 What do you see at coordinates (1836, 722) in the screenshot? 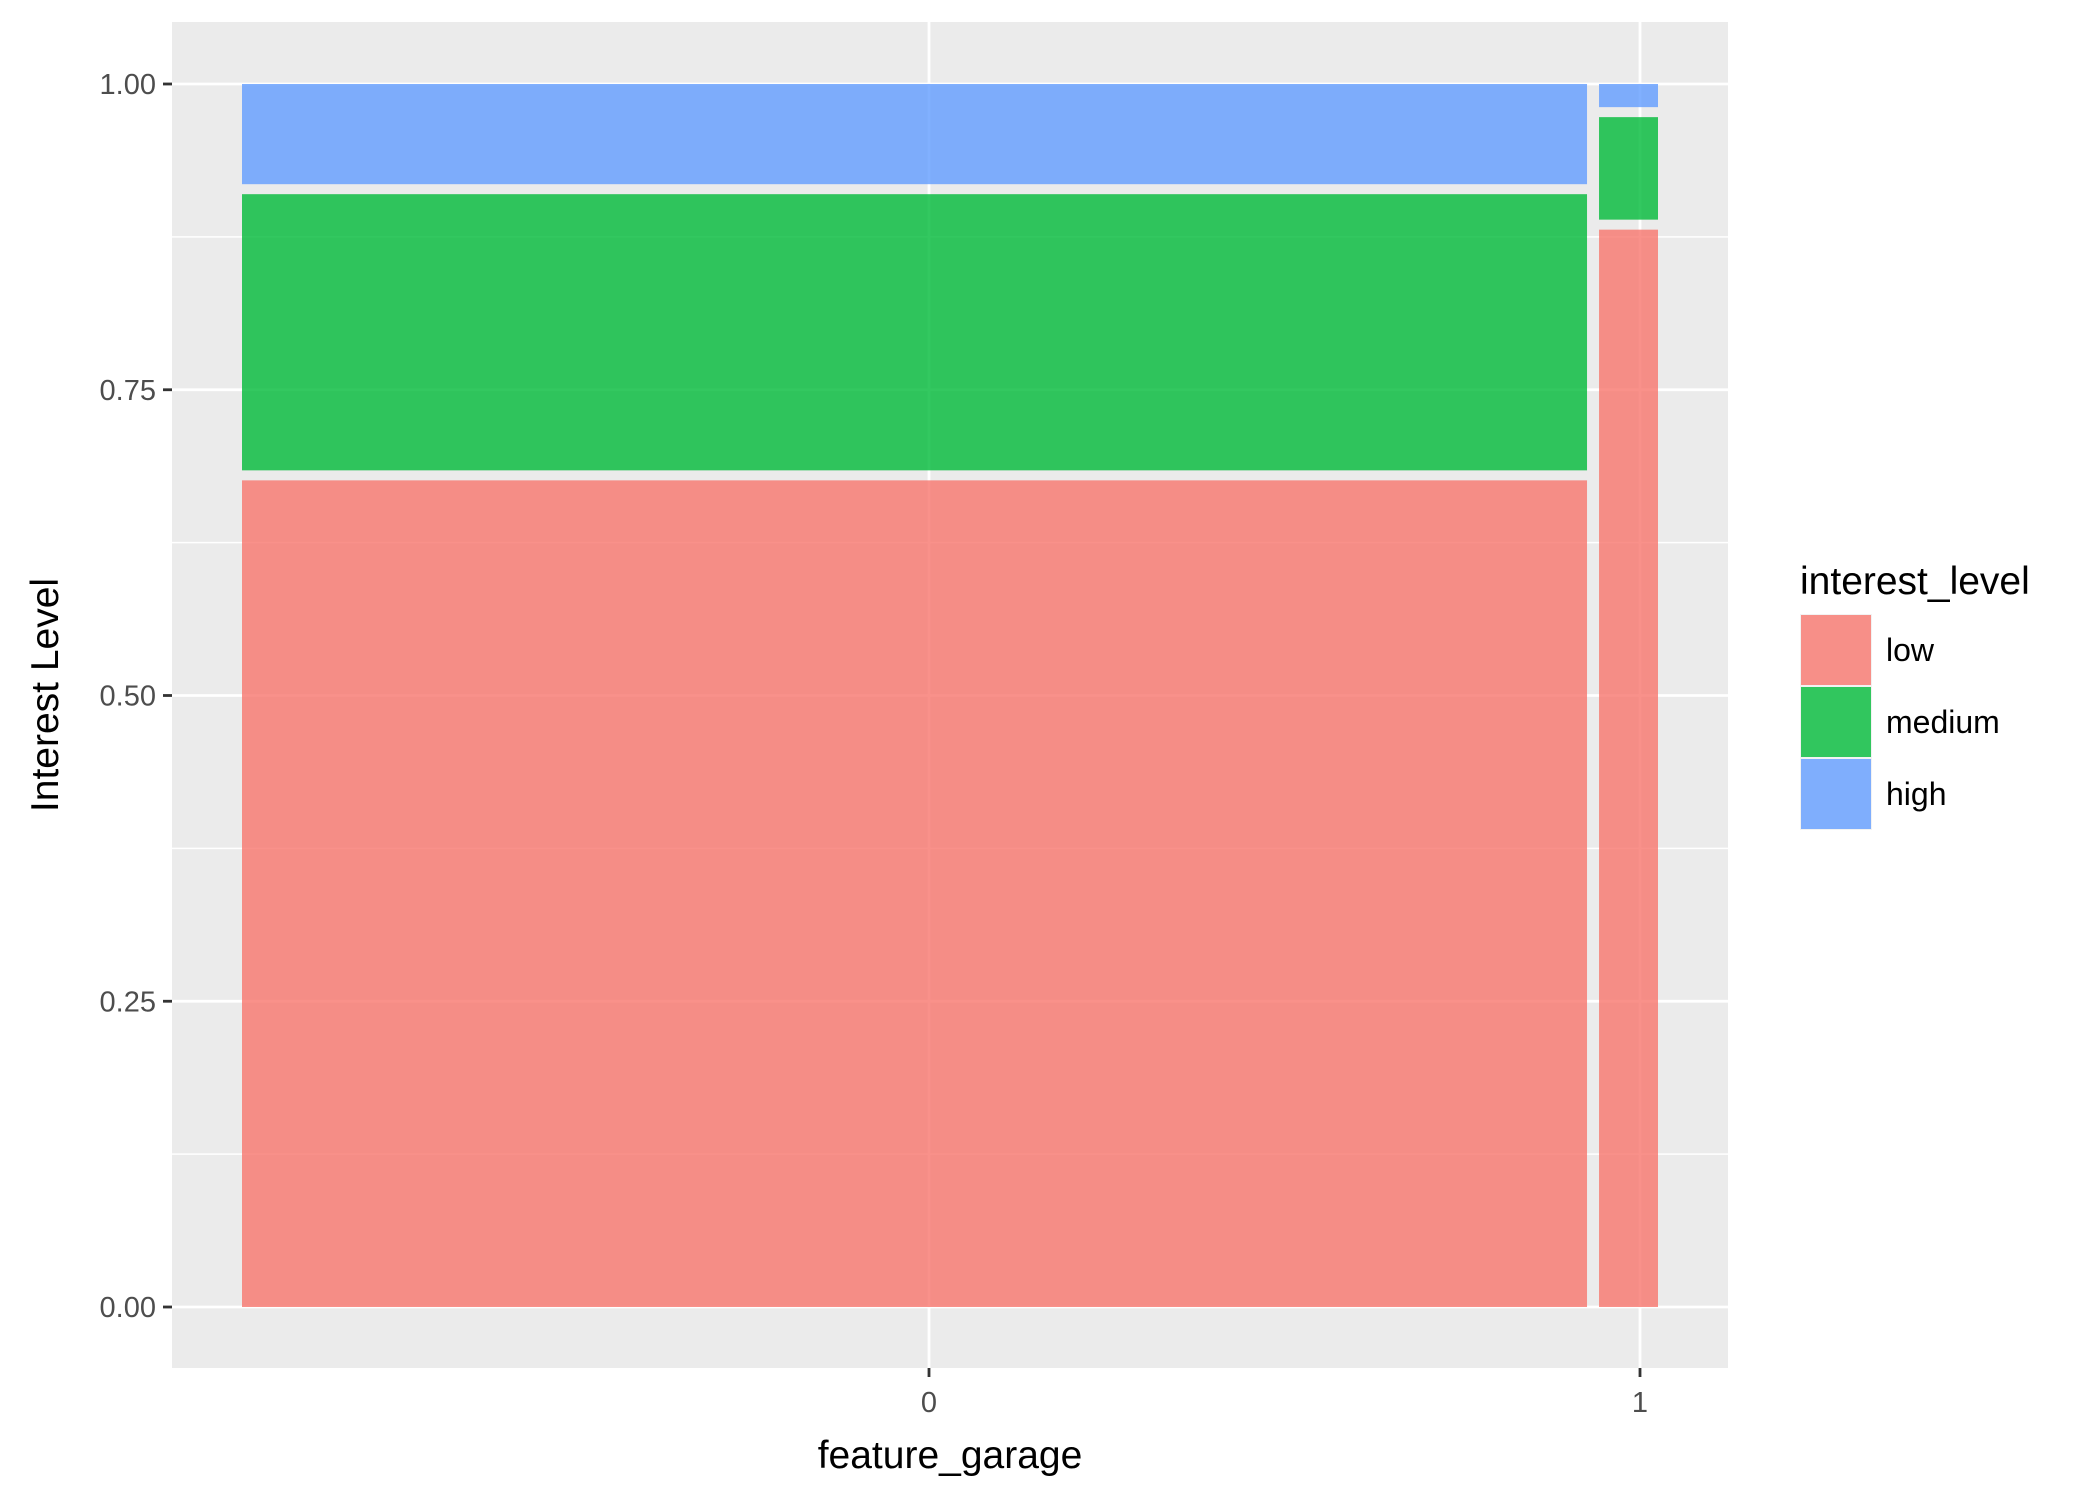
I see `legend-swatch-medium` at bounding box center [1836, 722].